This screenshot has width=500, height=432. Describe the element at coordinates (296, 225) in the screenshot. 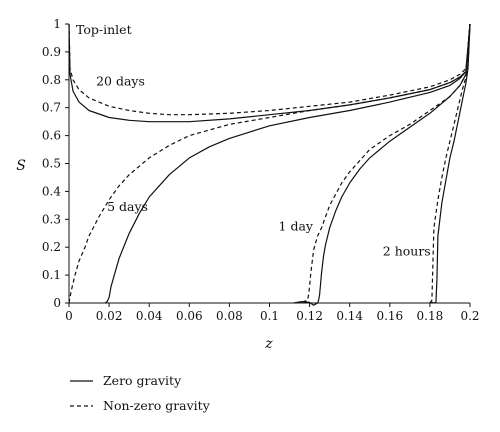

I see `annotation-1-day: 1 day` at that location.